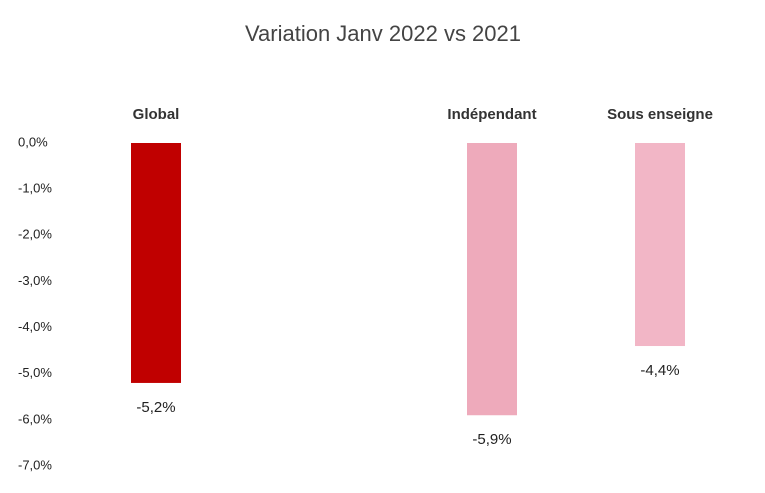 This screenshot has height=493, width=765. What do you see at coordinates (35, 280) in the screenshot?
I see `y-tick-label: -3,0%` at bounding box center [35, 280].